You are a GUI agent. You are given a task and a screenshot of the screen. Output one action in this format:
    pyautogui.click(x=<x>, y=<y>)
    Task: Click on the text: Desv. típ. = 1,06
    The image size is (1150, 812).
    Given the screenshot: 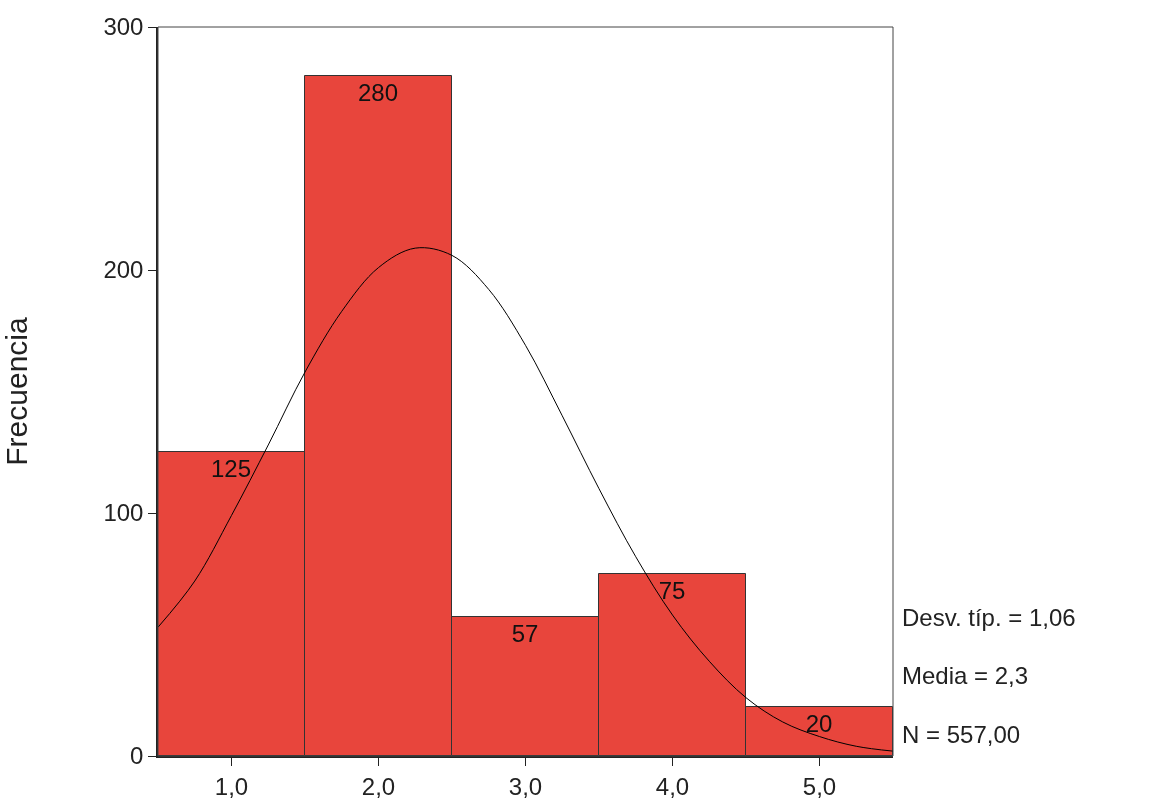 What is the action you would take?
    pyautogui.click(x=989, y=617)
    